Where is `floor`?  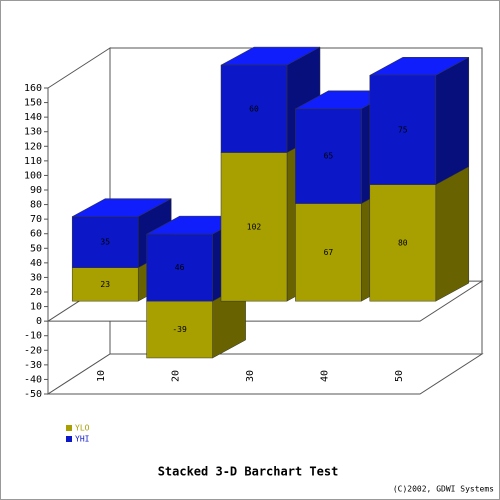
floor is located at coordinates (265, 374).